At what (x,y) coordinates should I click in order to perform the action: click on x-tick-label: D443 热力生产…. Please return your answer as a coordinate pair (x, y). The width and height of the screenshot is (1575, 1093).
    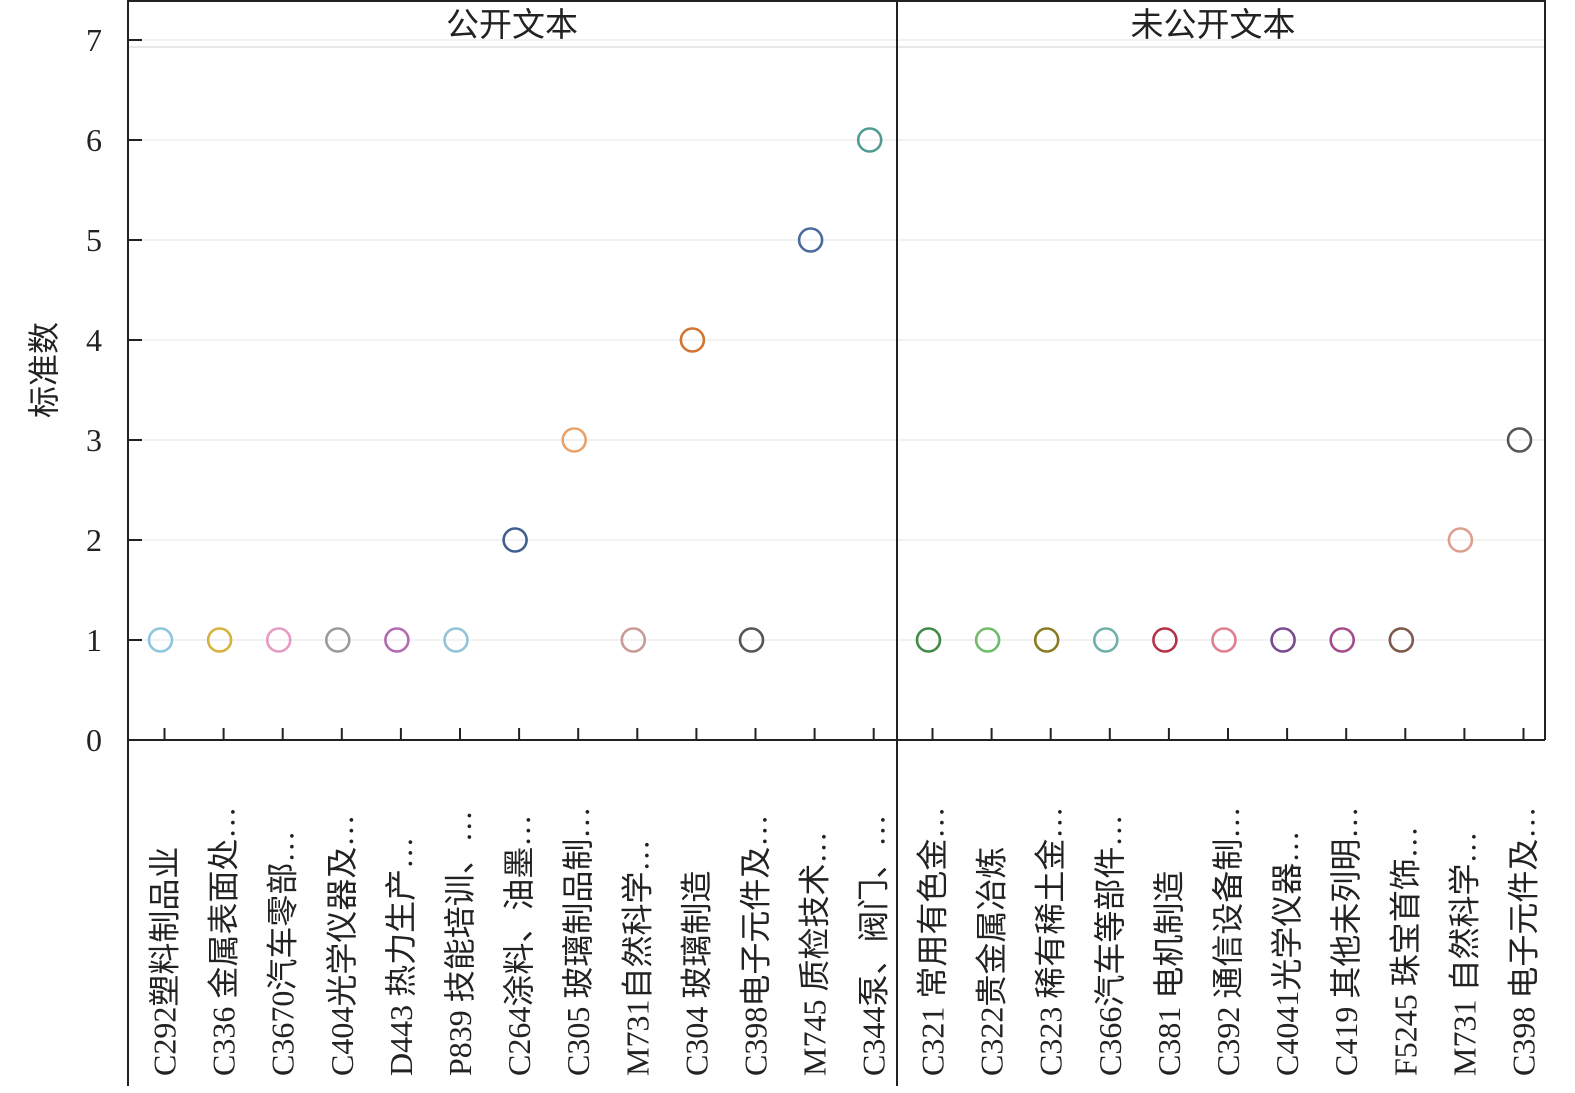
    Looking at the image, I should click on (401, 956).